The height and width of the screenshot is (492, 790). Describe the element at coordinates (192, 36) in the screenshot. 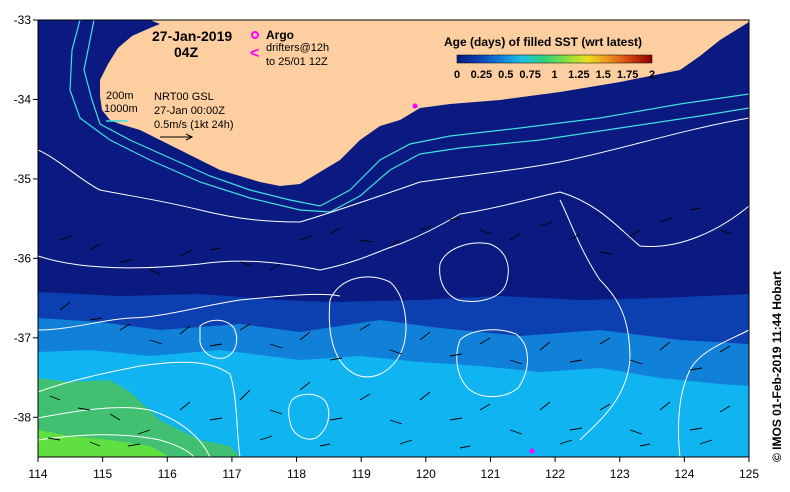

I see `map-date: 27-Jan-2019` at that location.